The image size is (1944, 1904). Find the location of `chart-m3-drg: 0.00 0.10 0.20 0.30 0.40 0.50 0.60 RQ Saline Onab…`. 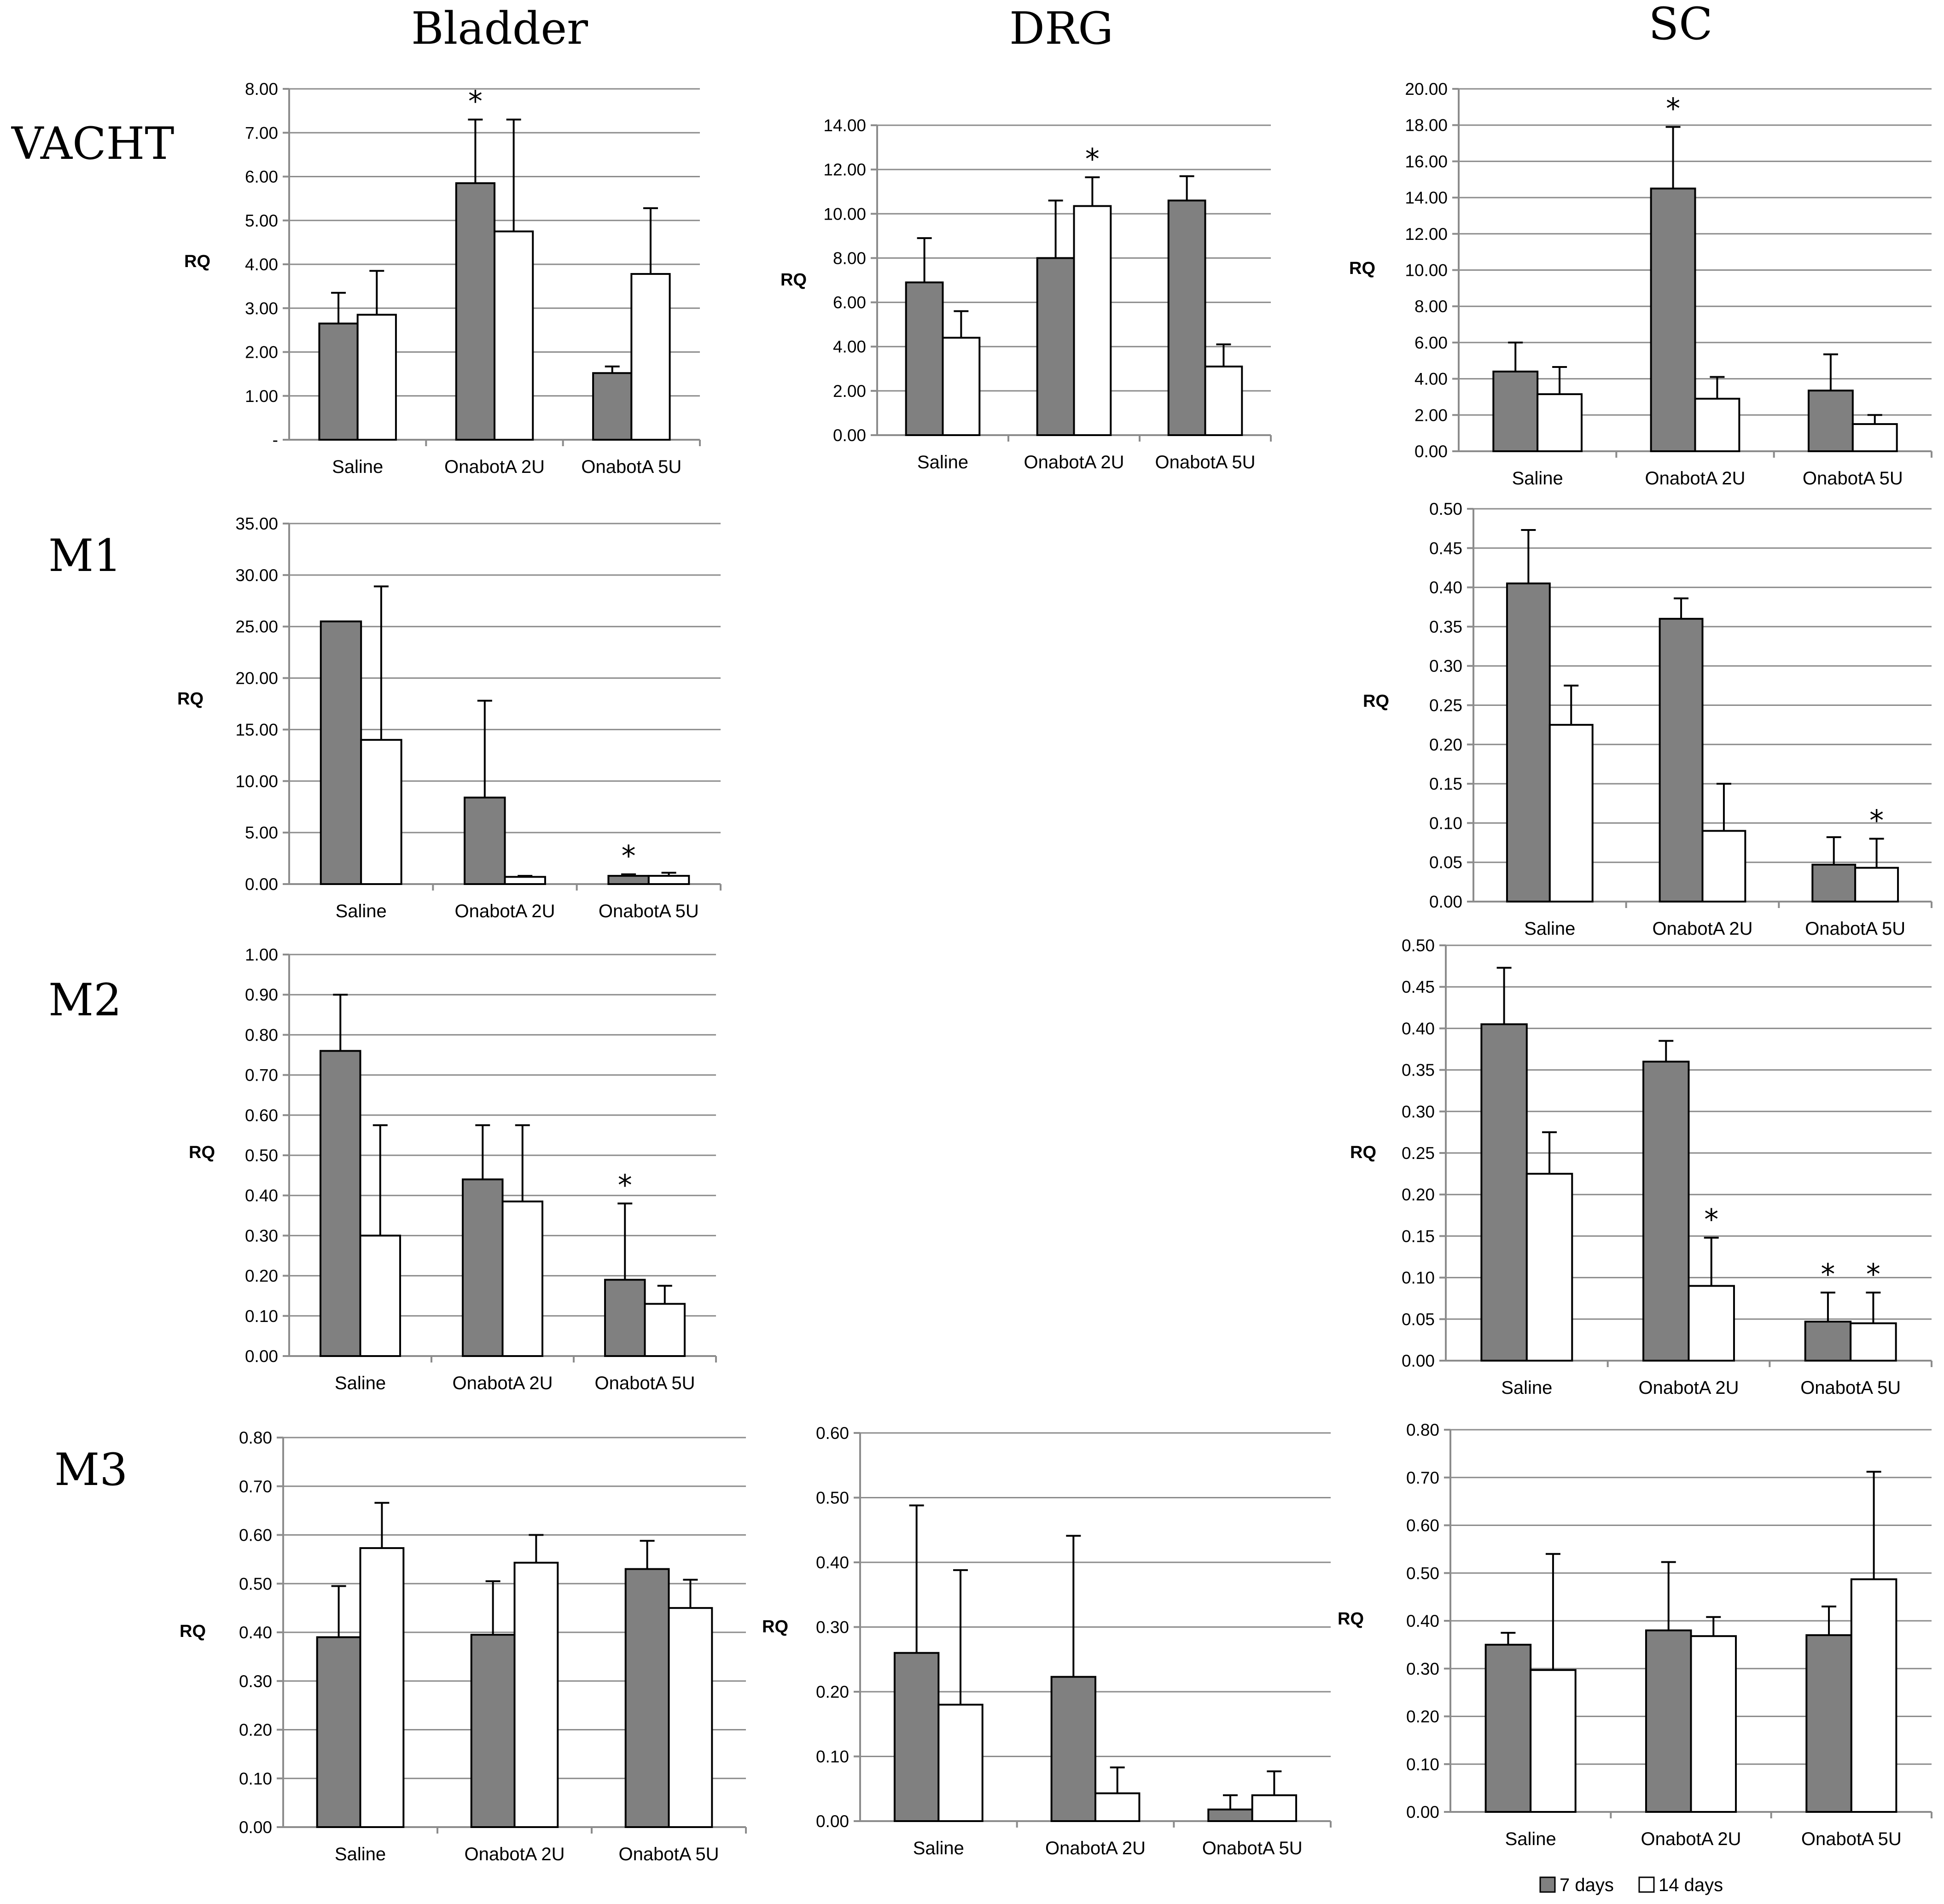

chart-m3-drg: 0.00 0.10 0.20 0.30 0.40 0.50 0.60 RQ Saline Onab… is located at coordinates (1047, 1641).